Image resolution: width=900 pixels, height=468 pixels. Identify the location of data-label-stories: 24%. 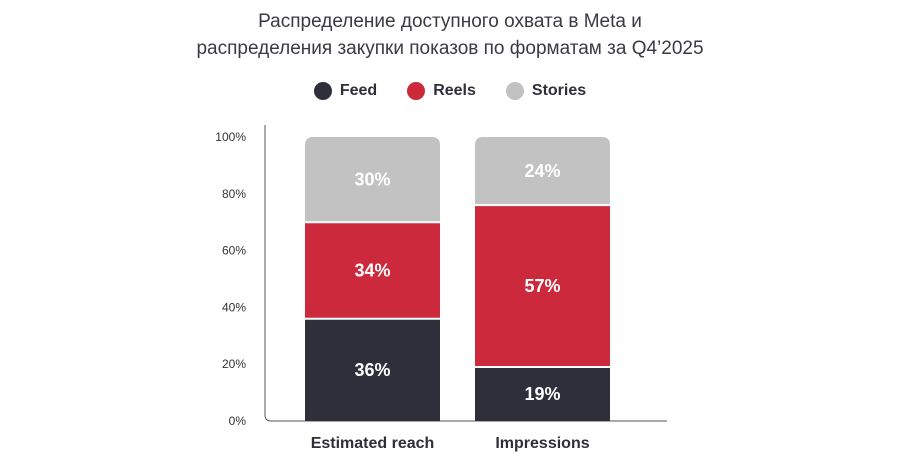
(542, 171).